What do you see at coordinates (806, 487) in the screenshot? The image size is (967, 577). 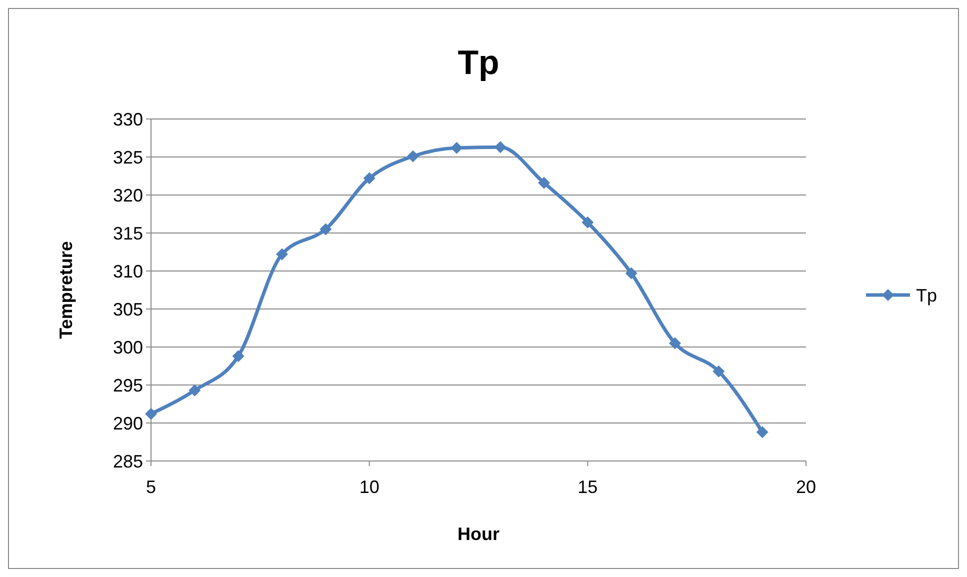 I see `x-tick-label: 20` at bounding box center [806, 487].